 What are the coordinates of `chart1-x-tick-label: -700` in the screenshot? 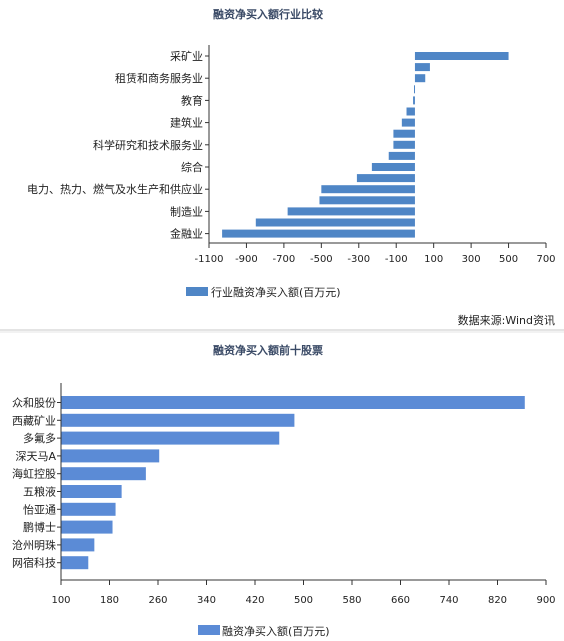 It's located at (284, 259).